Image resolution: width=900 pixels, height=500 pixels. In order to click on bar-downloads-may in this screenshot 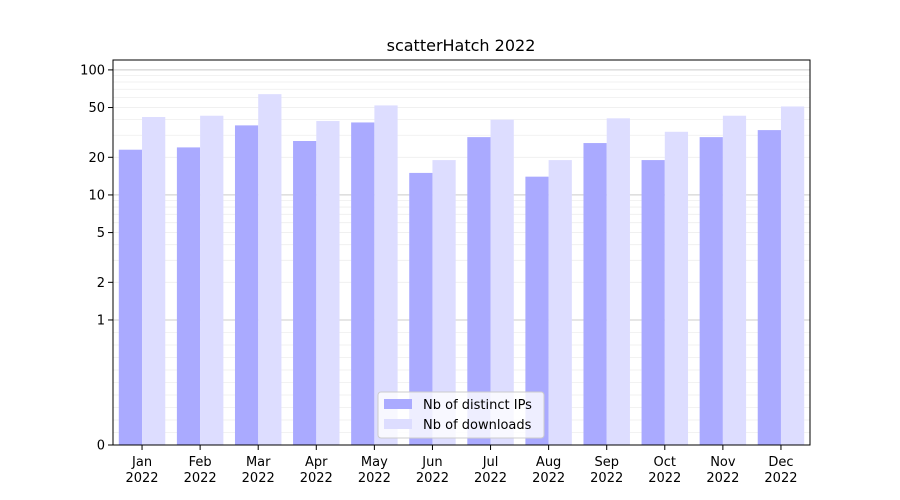, I will do `click(386, 275)`.